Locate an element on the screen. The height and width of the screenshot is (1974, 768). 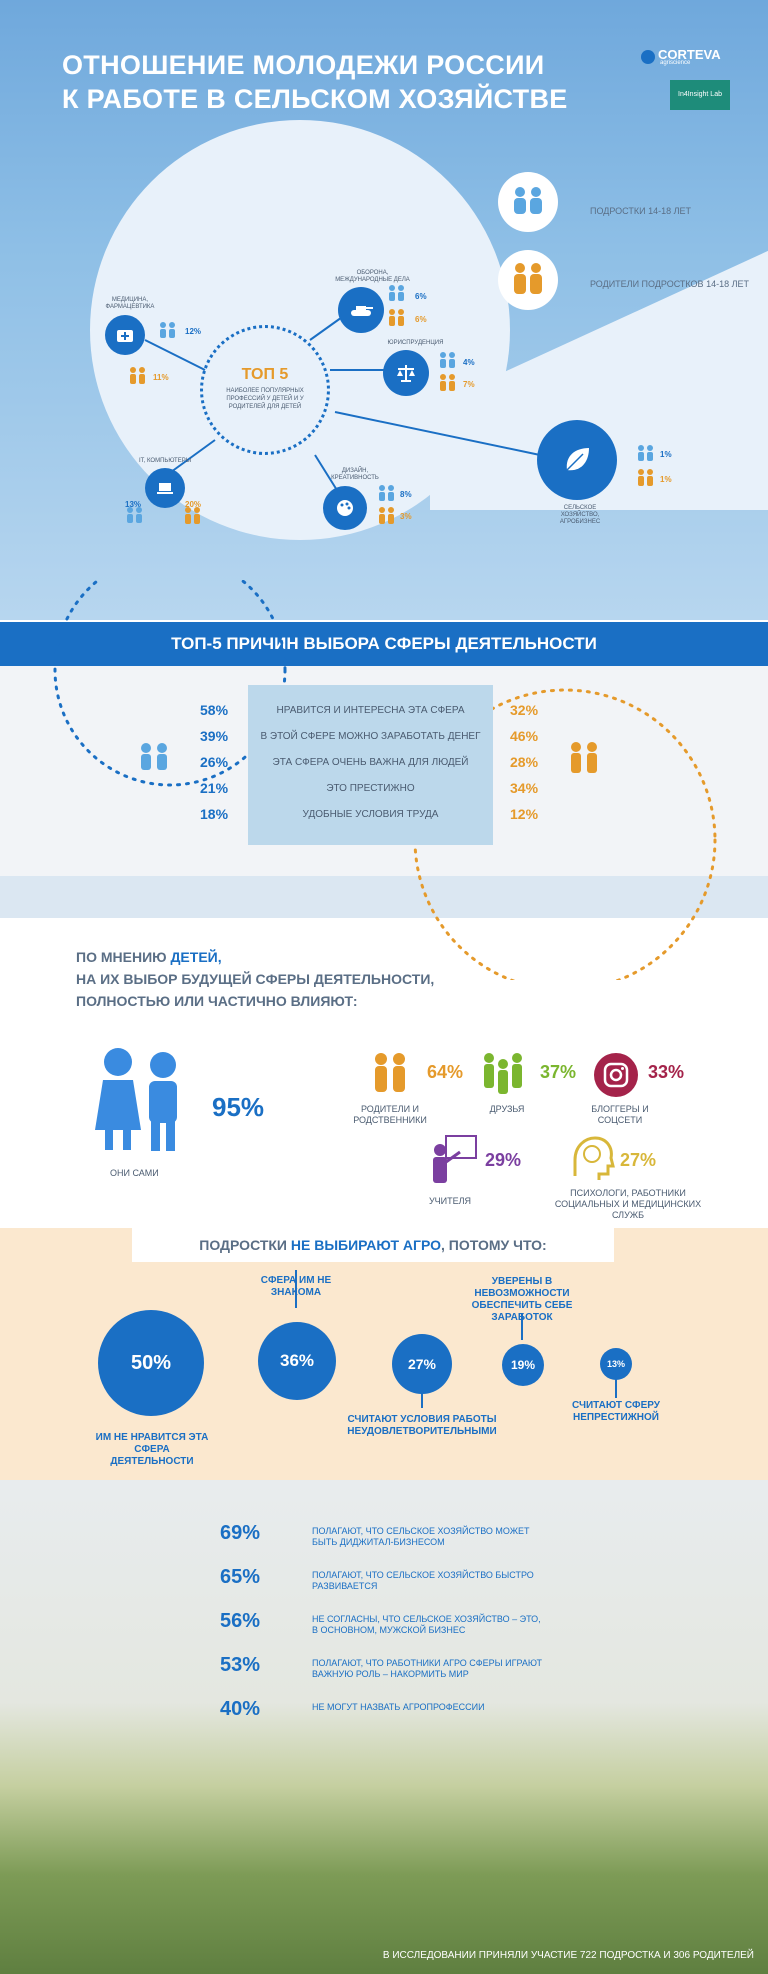
stat-value: 40% is located at coordinates (240, 1709).